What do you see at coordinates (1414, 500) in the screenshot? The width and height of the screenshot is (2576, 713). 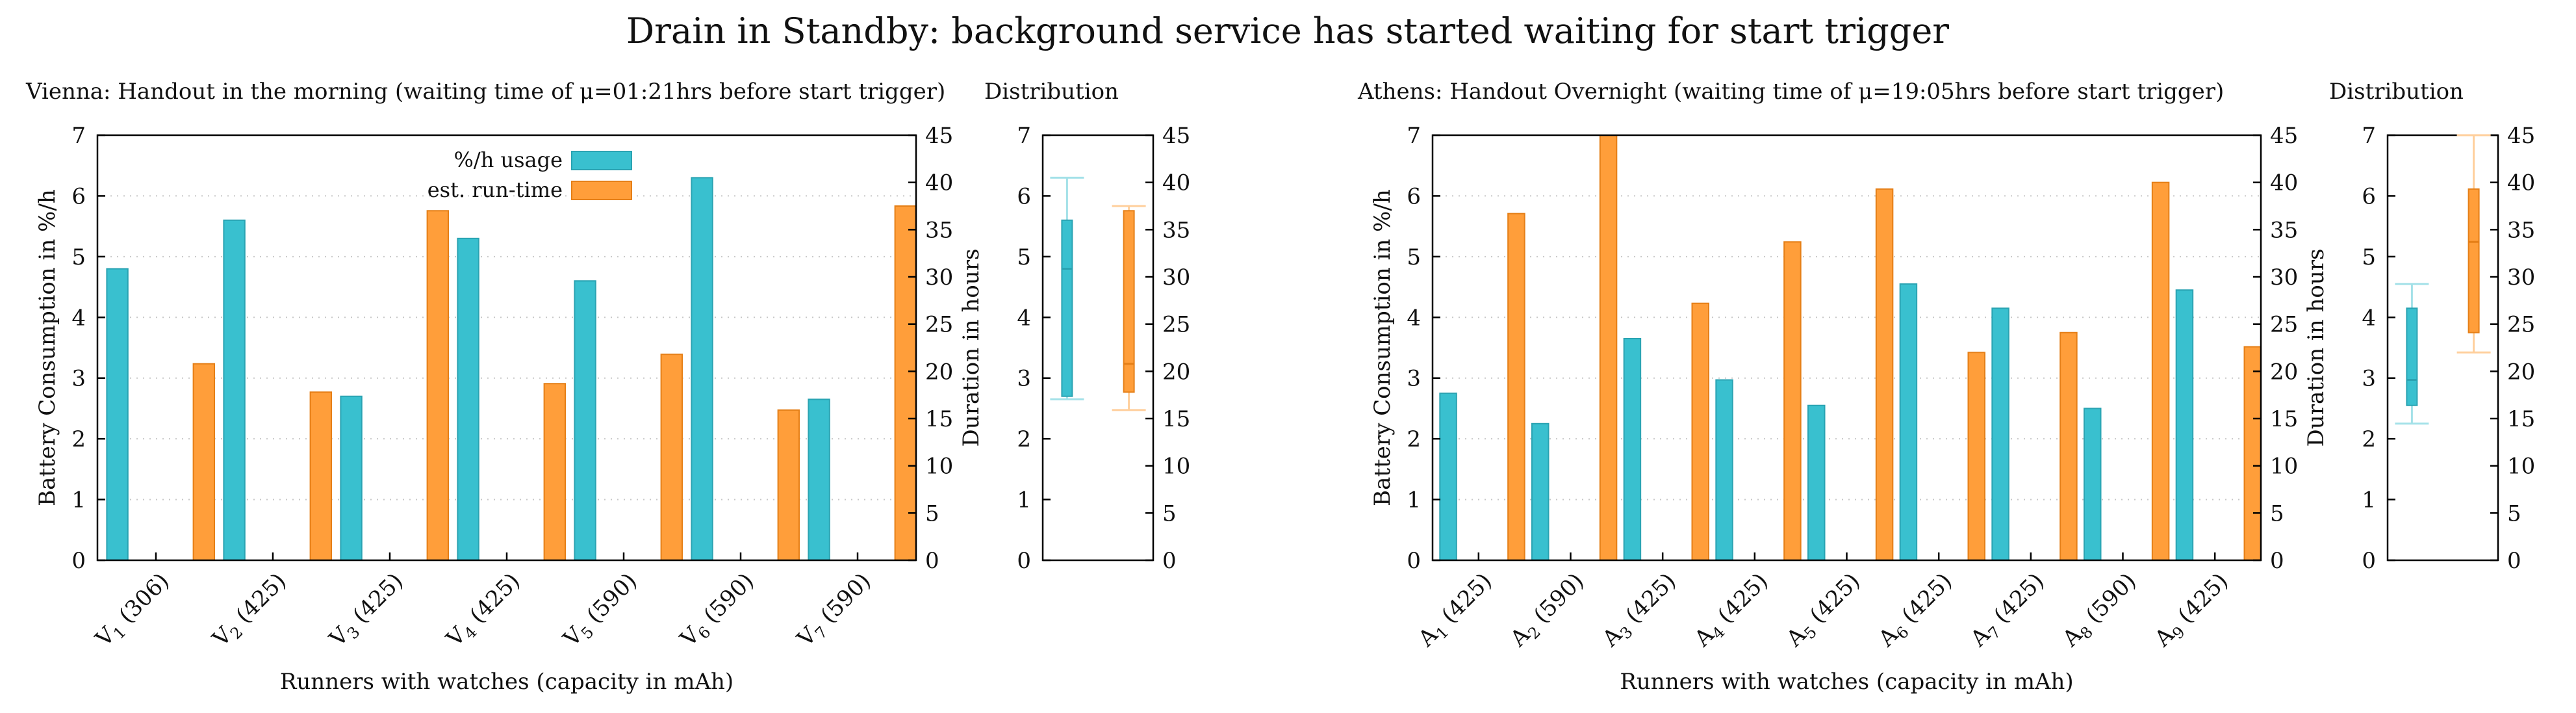 I see `athens-ytick-label: 1` at bounding box center [1414, 500].